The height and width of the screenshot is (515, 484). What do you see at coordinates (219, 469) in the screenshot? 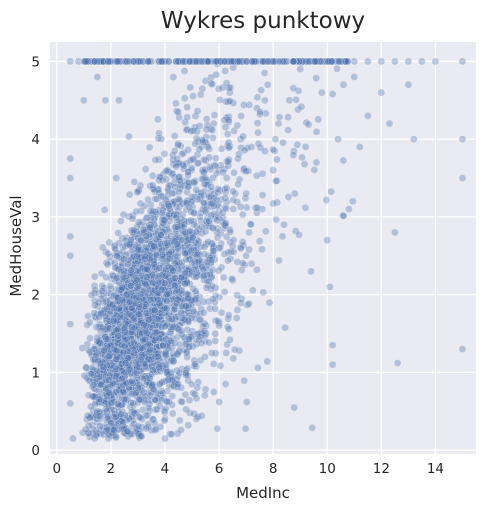
I see `x-tick-label: 6` at bounding box center [219, 469].